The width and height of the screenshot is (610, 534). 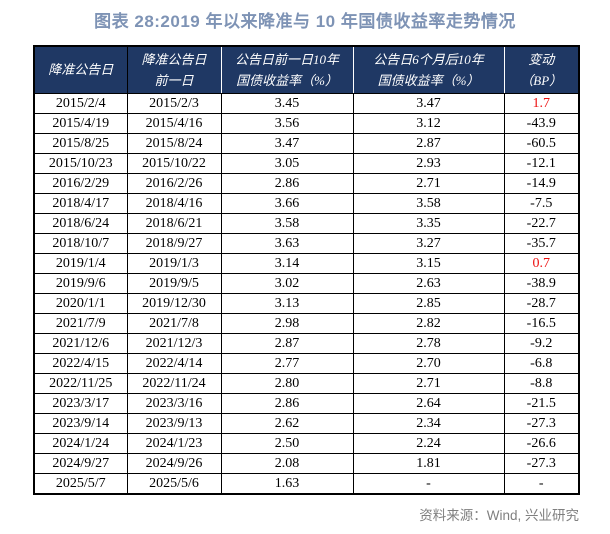 I want to click on table-cell: 2.24, so click(x=428, y=443).